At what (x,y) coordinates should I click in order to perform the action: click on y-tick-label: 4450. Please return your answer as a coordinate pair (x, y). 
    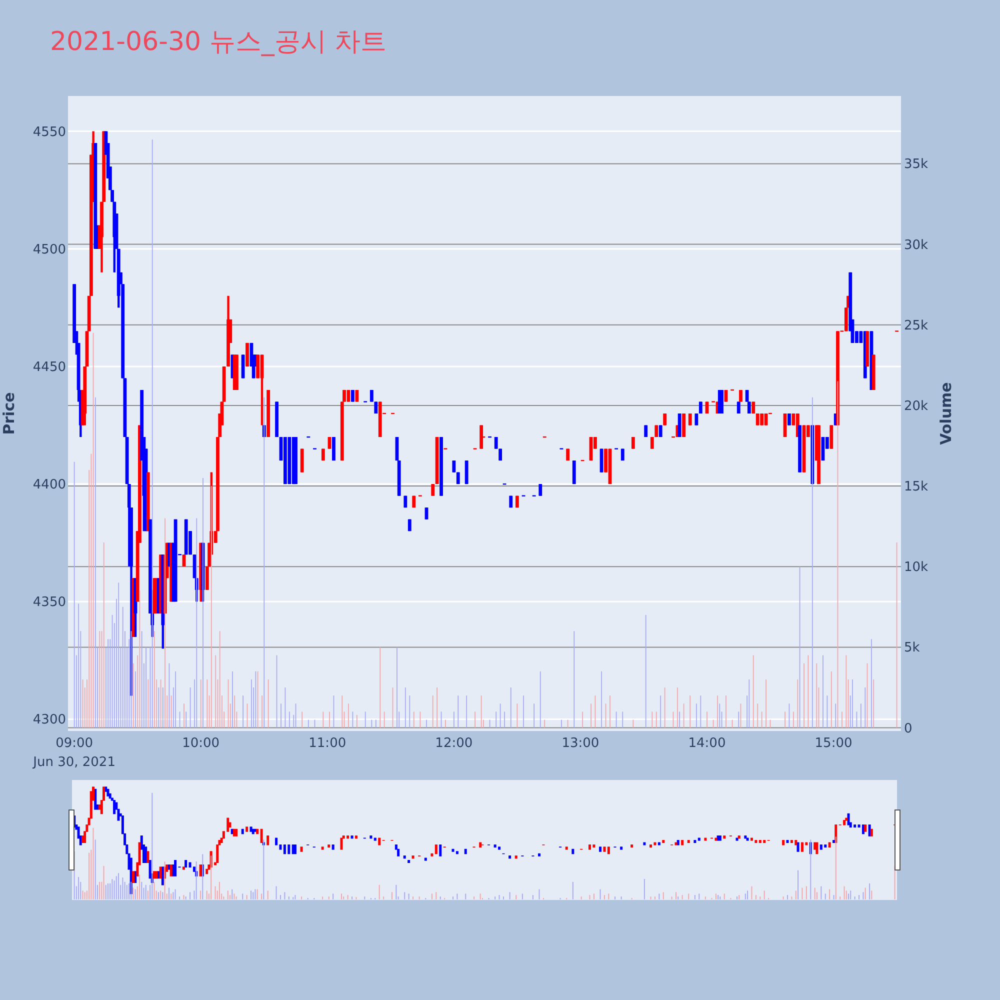
    Looking at the image, I should click on (49, 367).